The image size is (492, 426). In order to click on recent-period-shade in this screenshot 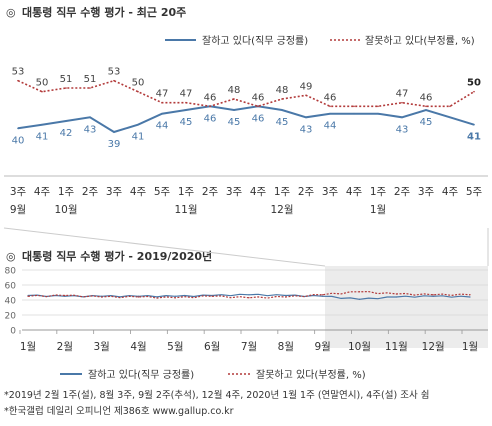, I will do `click(406, 307)`.